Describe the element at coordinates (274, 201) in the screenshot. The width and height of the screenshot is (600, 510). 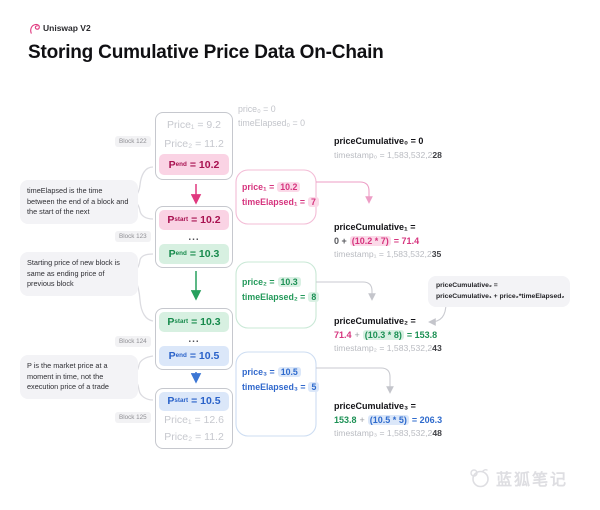
I see `elapsed-label: timeElapsed₁ =` at that location.